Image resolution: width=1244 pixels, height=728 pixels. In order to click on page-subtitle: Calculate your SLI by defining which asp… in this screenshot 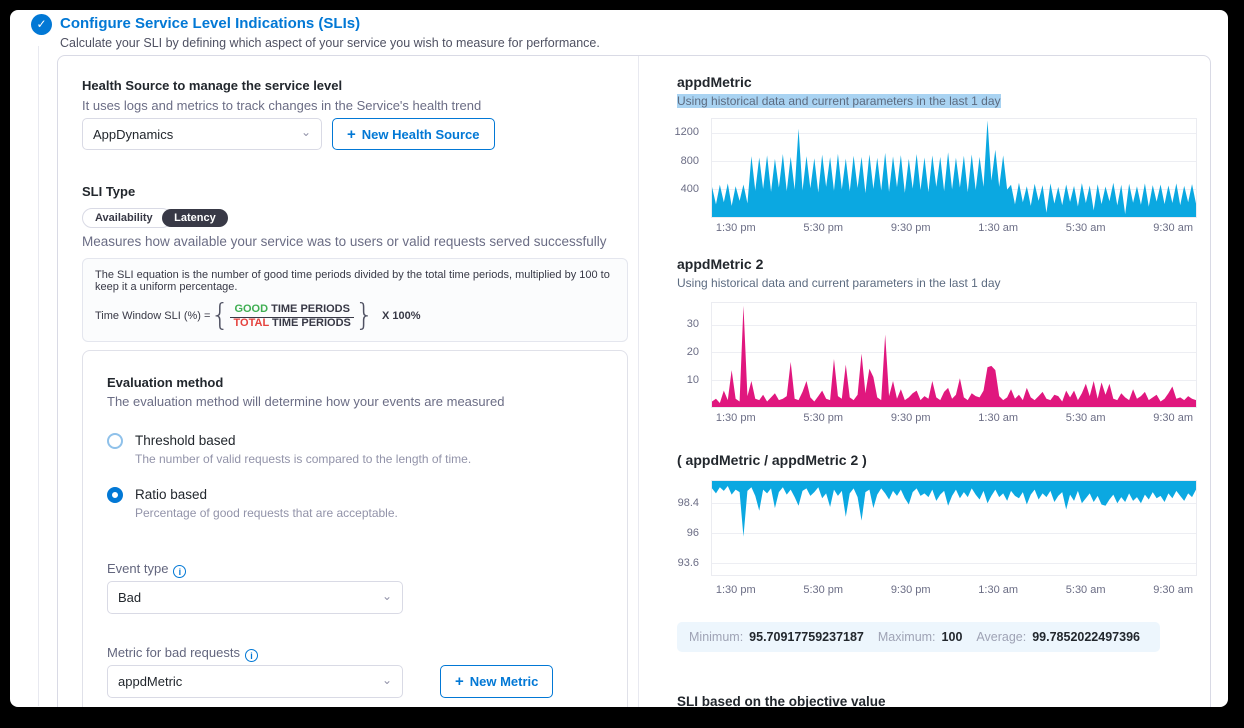, I will do `click(330, 43)`.